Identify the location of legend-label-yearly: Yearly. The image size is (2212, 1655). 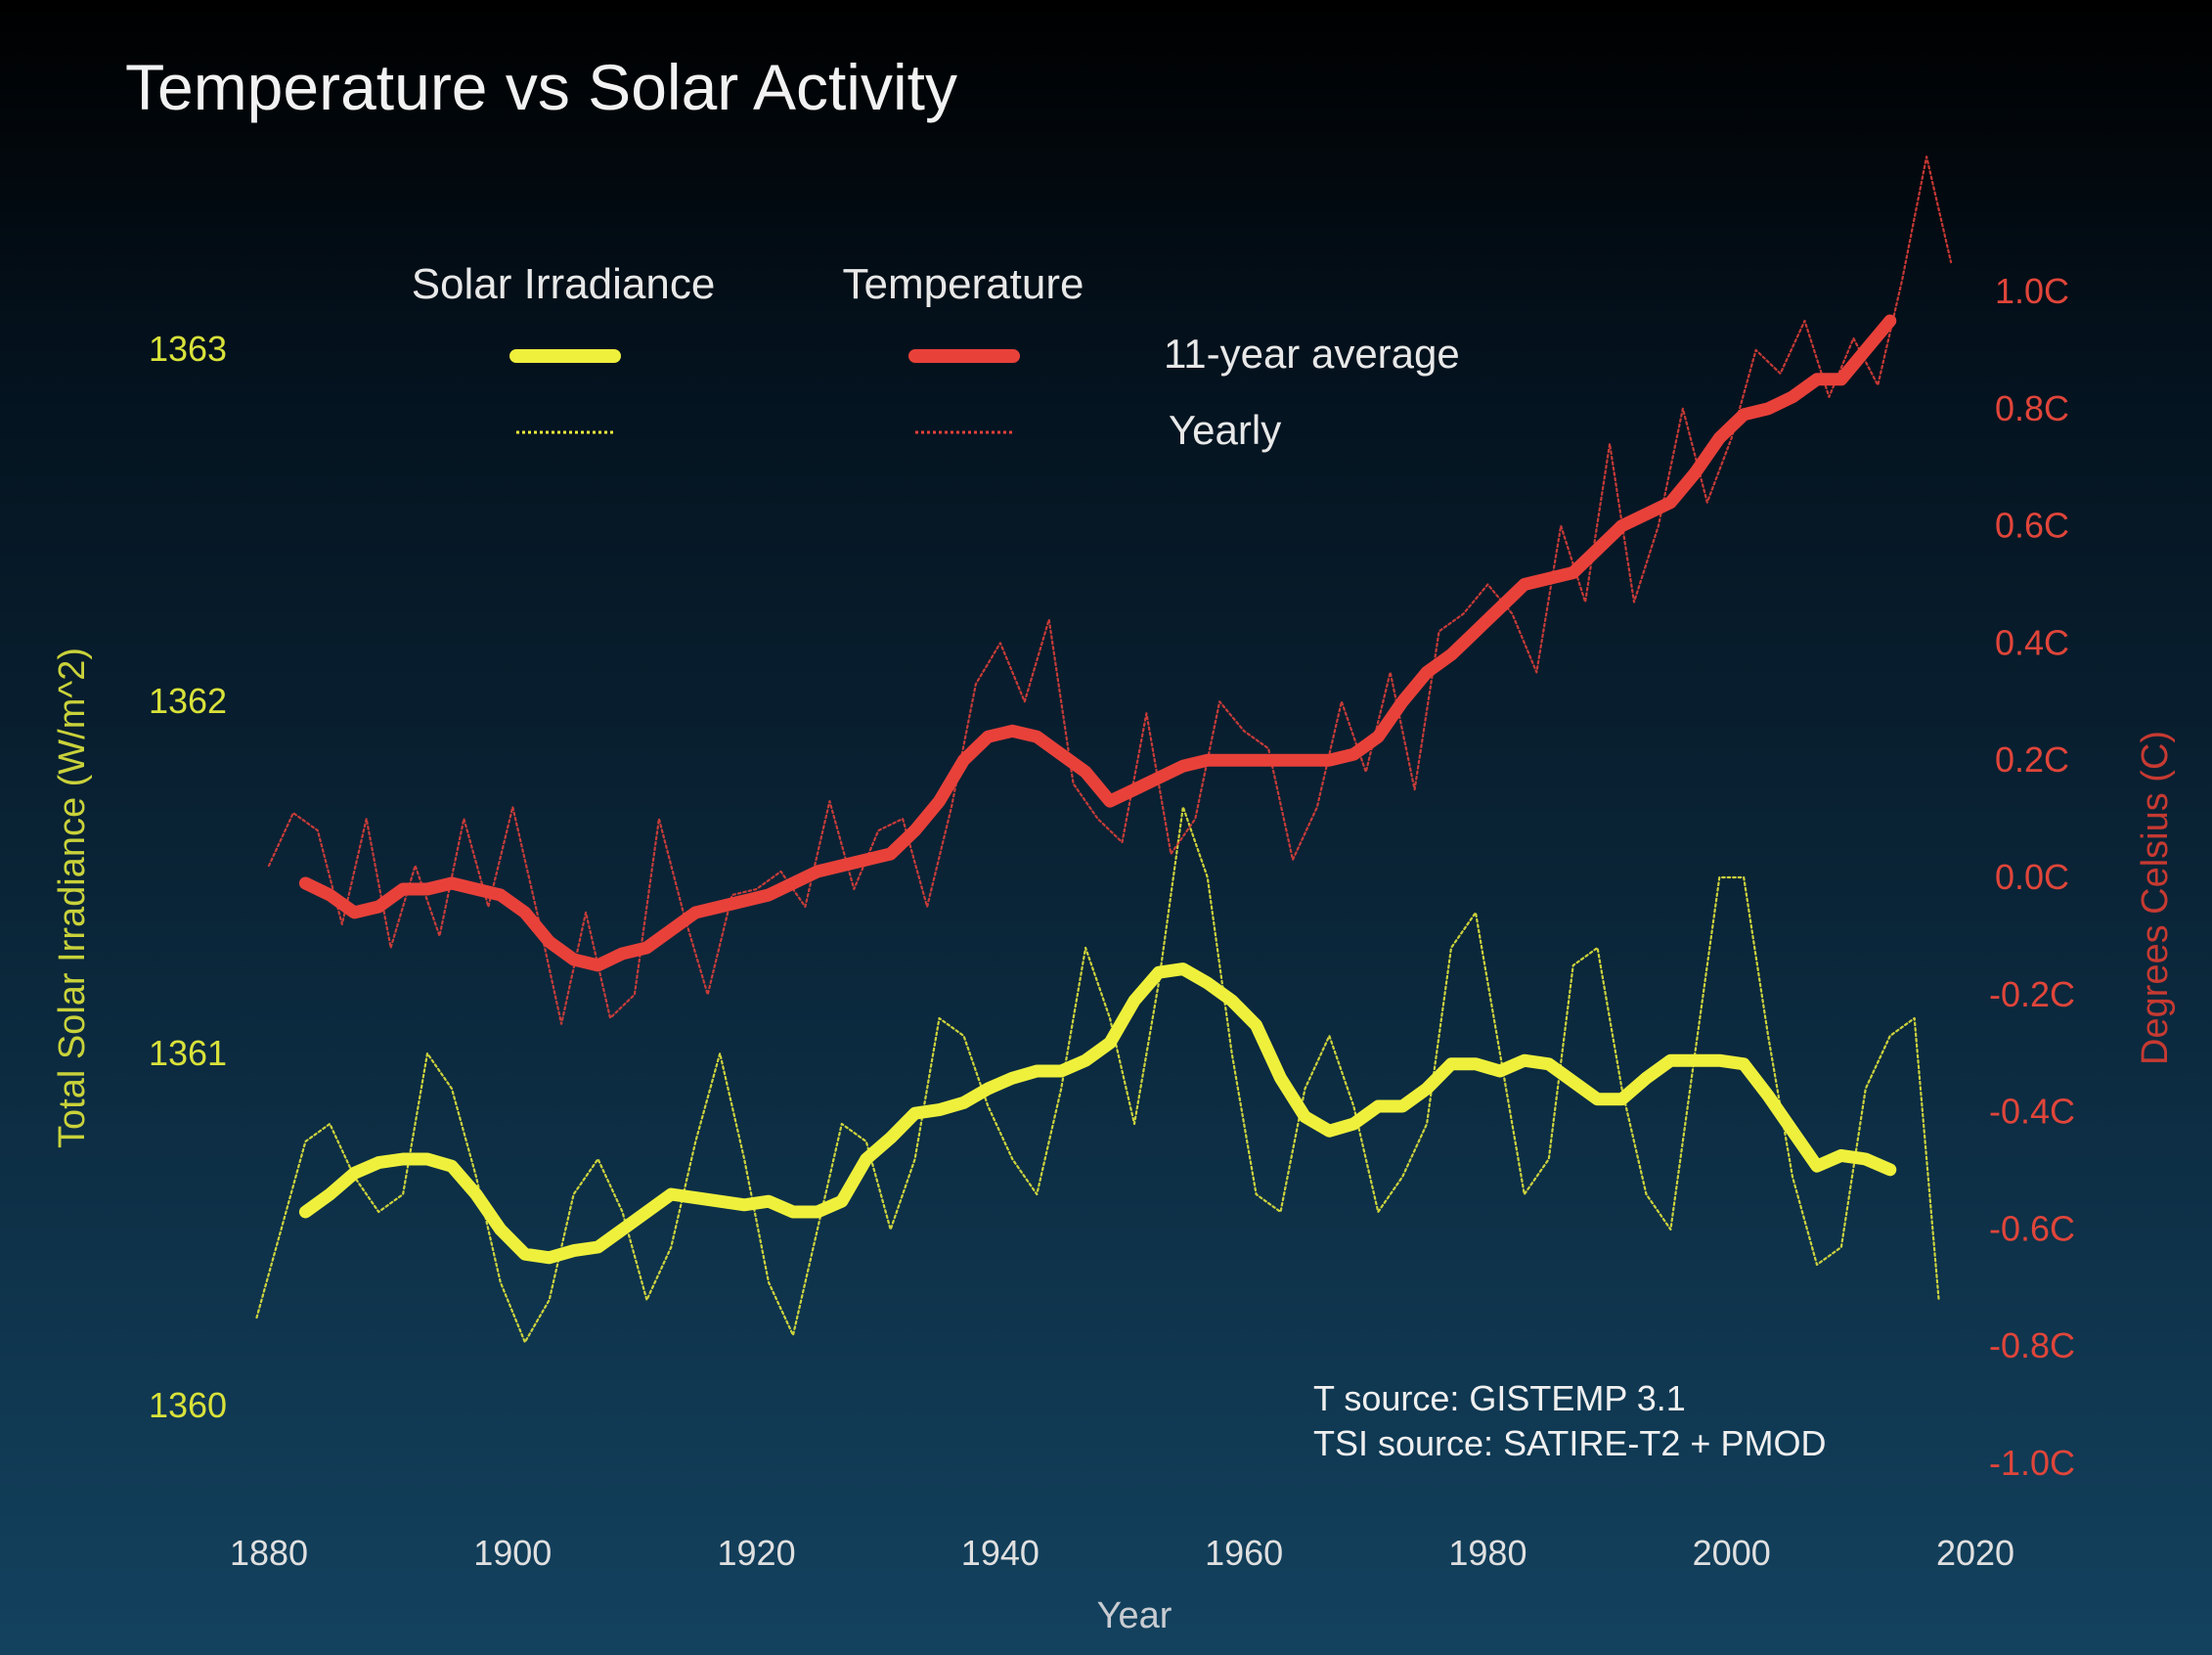
(1225, 430).